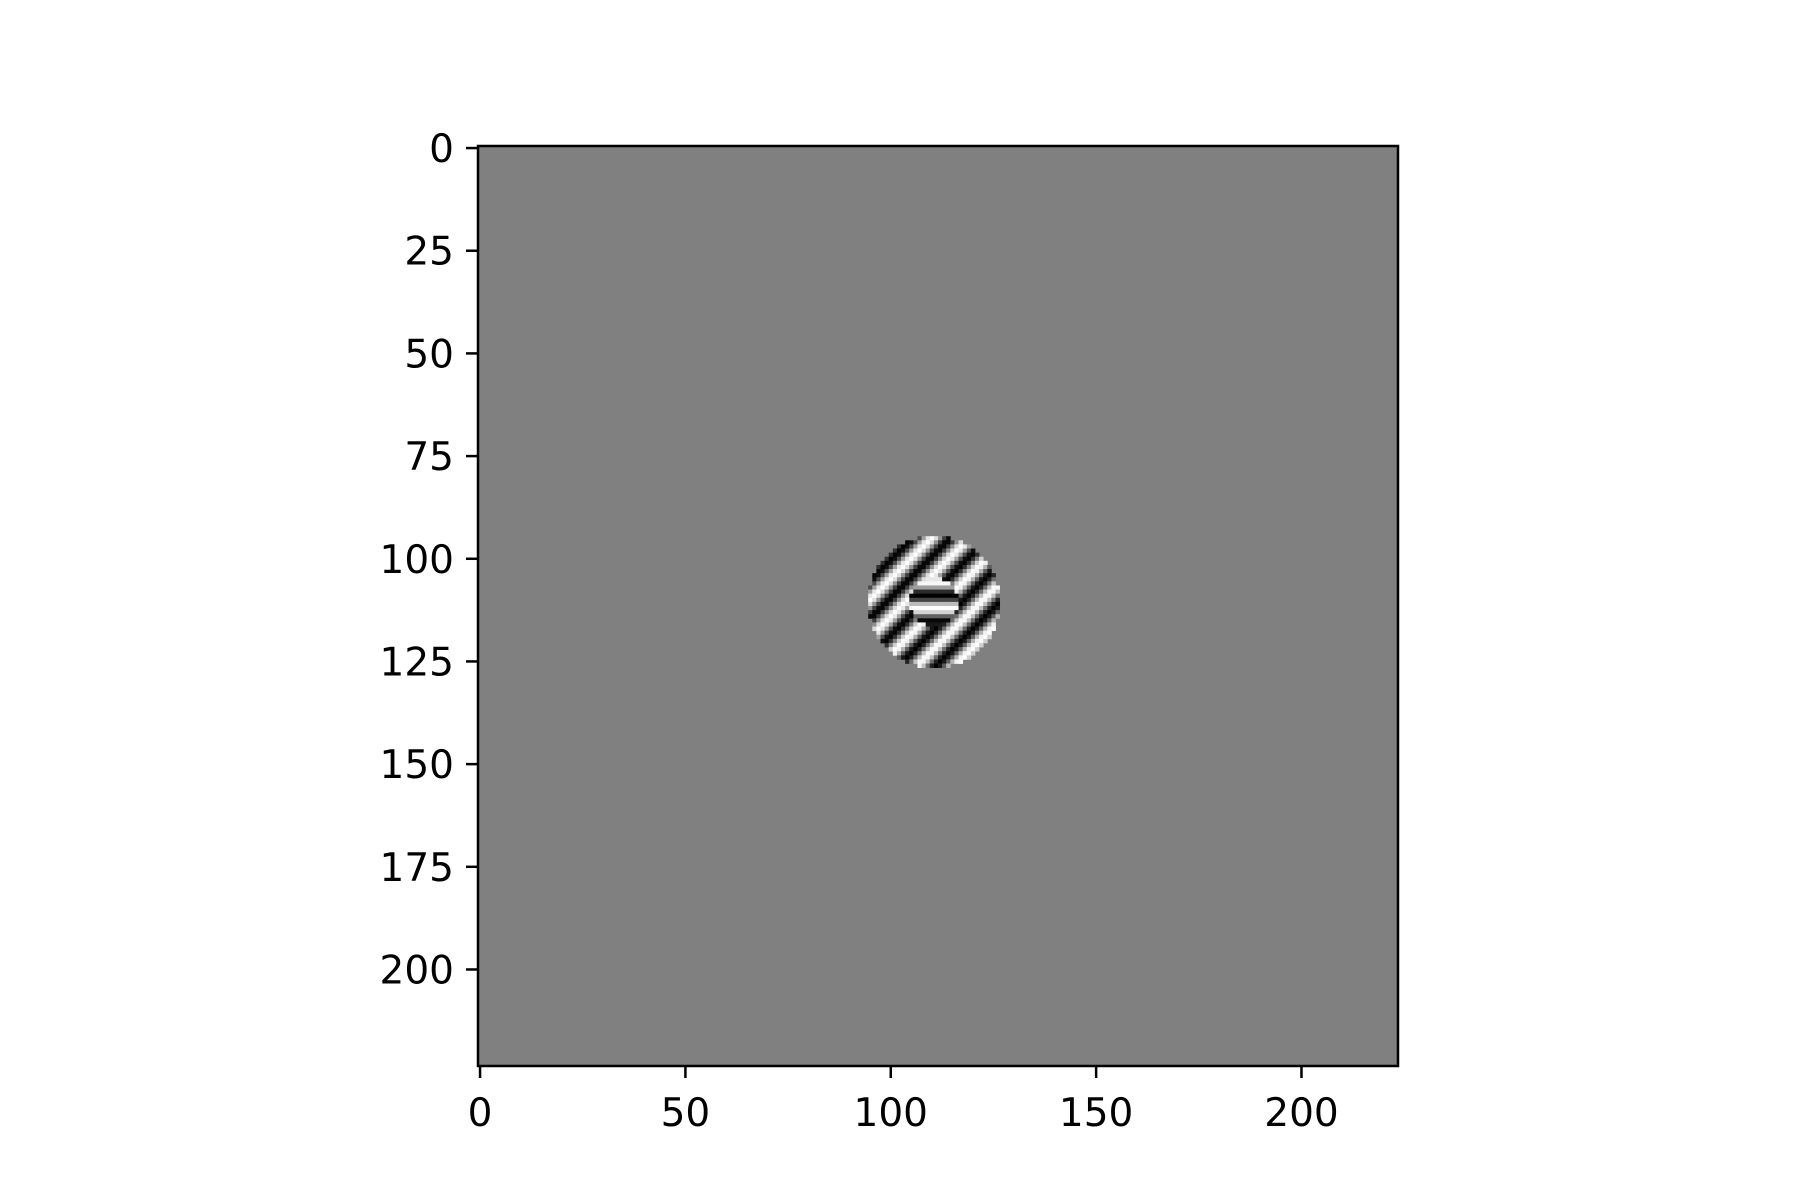 The image size is (1800, 1200). What do you see at coordinates (417, 868) in the screenshot?
I see `y-tick-label: 175` at bounding box center [417, 868].